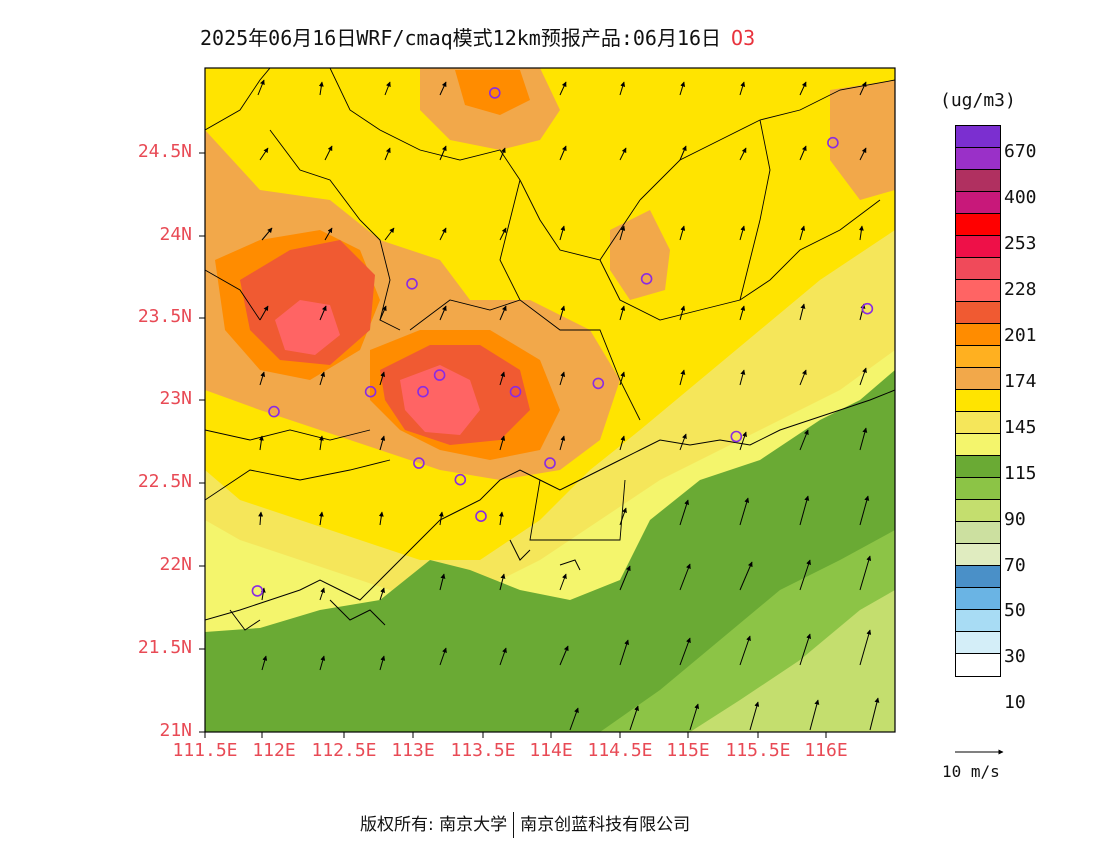  Describe the element at coordinates (164, 151) in the screenshot. I see `lat-label: 24.5N` at that location.